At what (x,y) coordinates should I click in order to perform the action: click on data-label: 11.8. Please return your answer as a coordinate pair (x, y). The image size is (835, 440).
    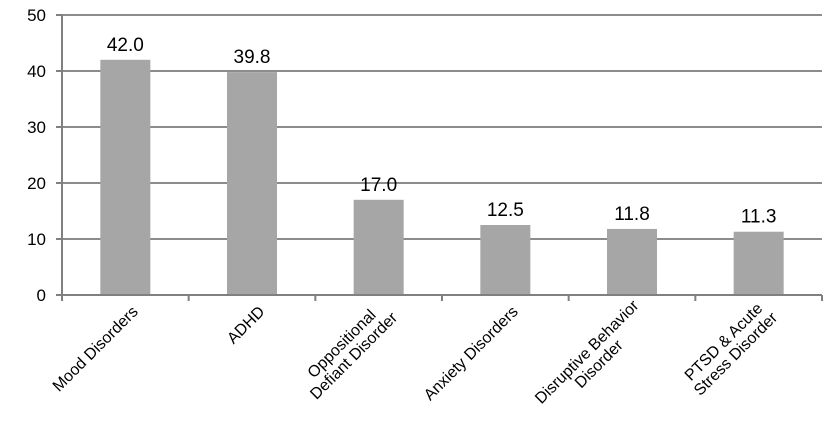
    Looking at the image, I should click on (632, 214).